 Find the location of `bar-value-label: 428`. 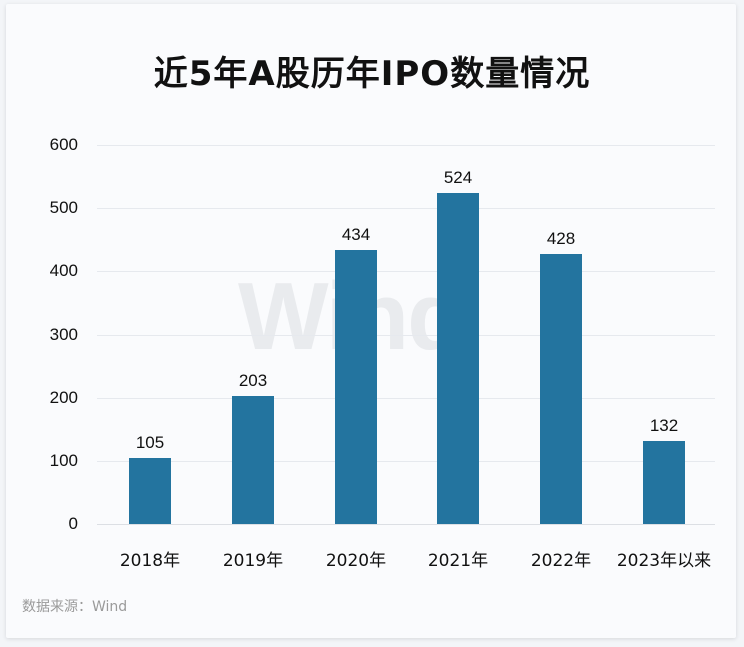

bar-value-label: 428 is located at coordinates (561, 238).